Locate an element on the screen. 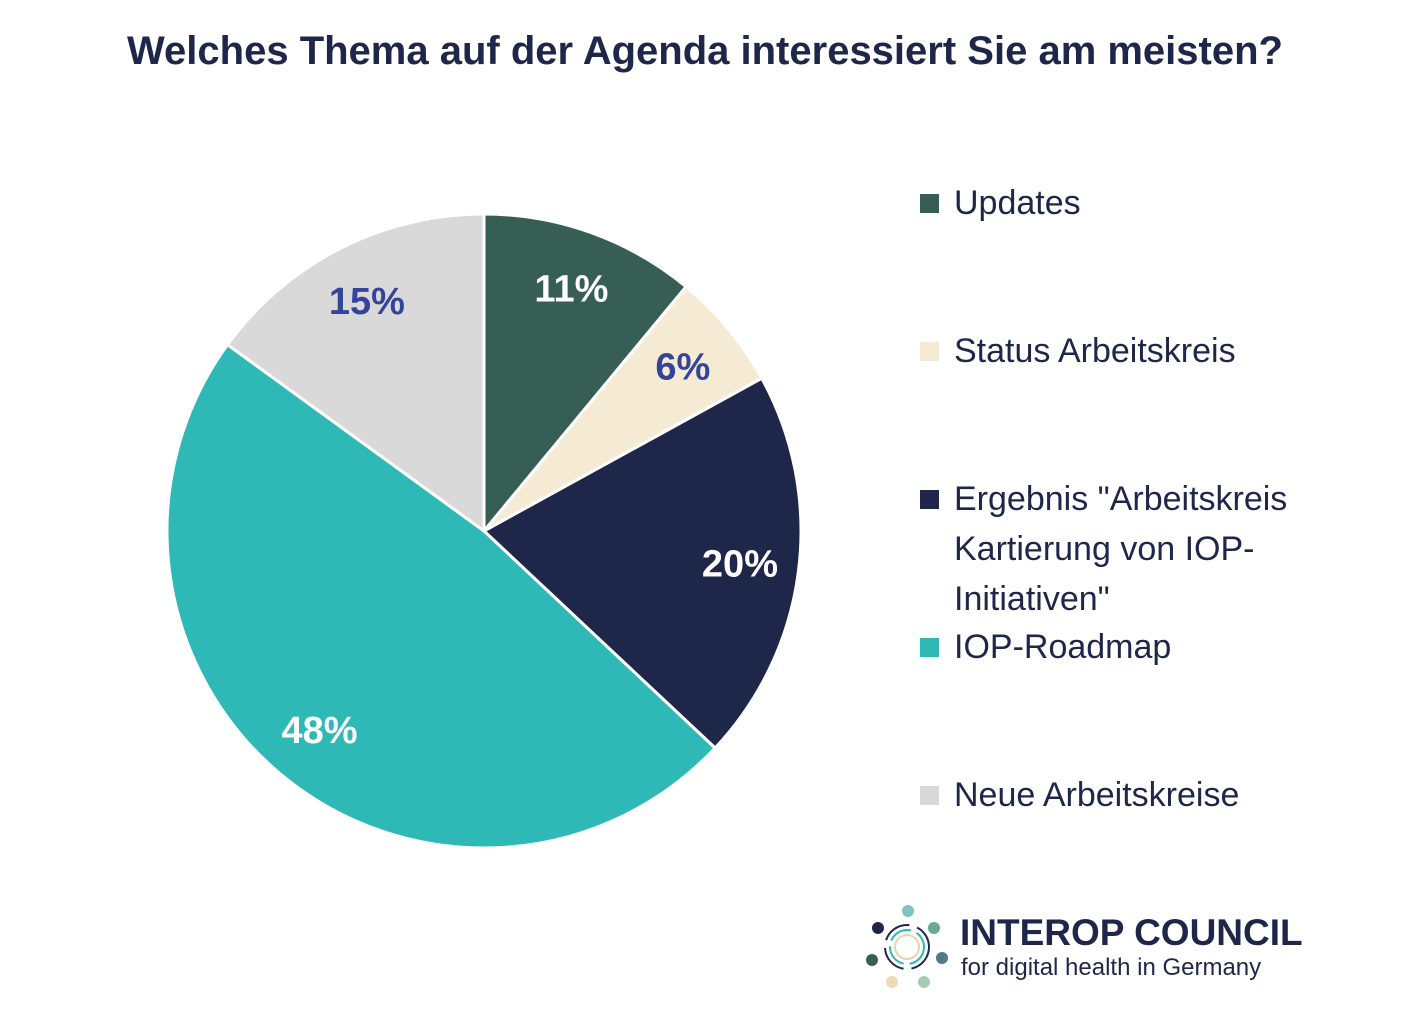 The width and height of the screenshot is (1410, 1024). data-label-2: 20% is located at coordinates (740, 564).